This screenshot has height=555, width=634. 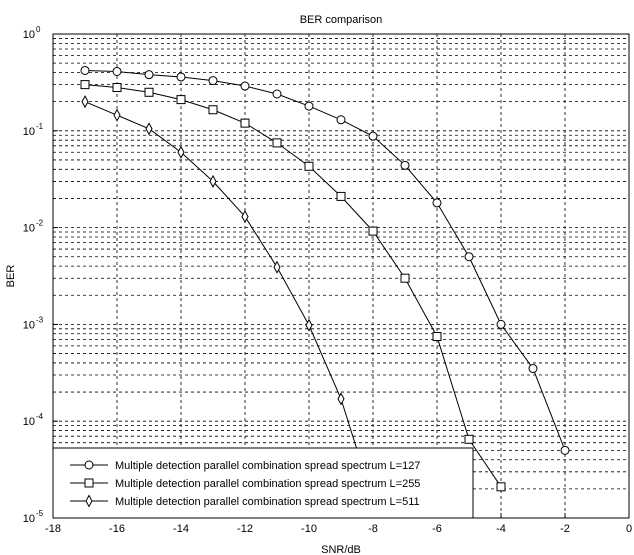 What do you see at coordinates (341, 20) in the screenshot?
I see `chart-title: BER comparison` at bounding box center [341, 20].